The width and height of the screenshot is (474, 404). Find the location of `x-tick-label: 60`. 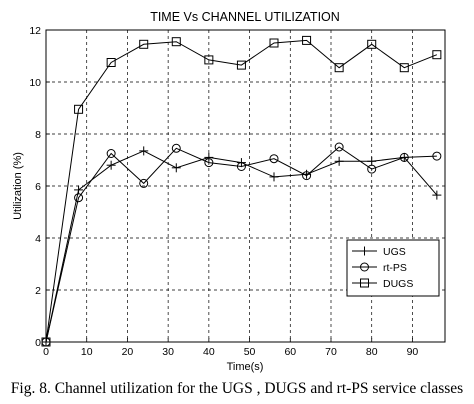

x-tick-label: 60 is located at coordinates (290, 352).